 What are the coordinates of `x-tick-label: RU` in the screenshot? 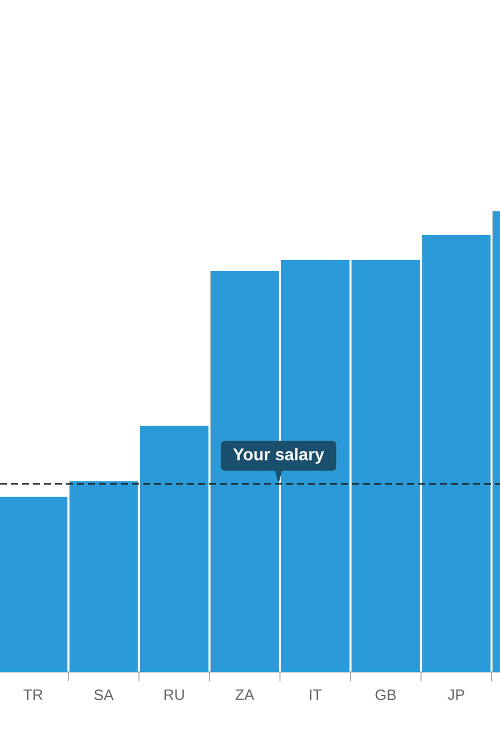 It's located at (174, 695).